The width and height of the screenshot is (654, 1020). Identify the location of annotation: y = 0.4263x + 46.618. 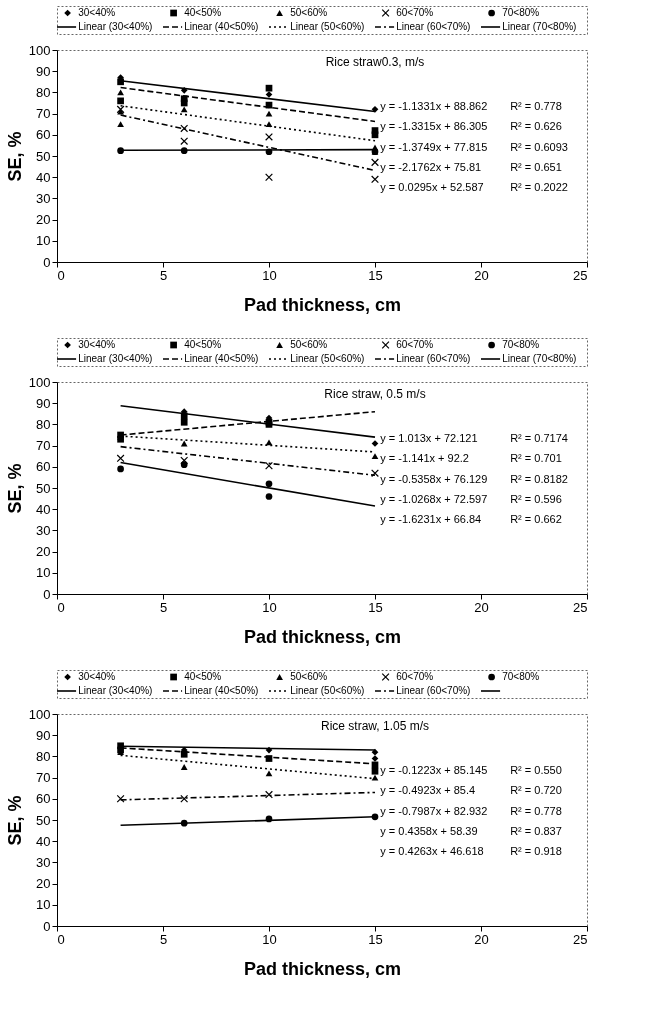
(432, 850).